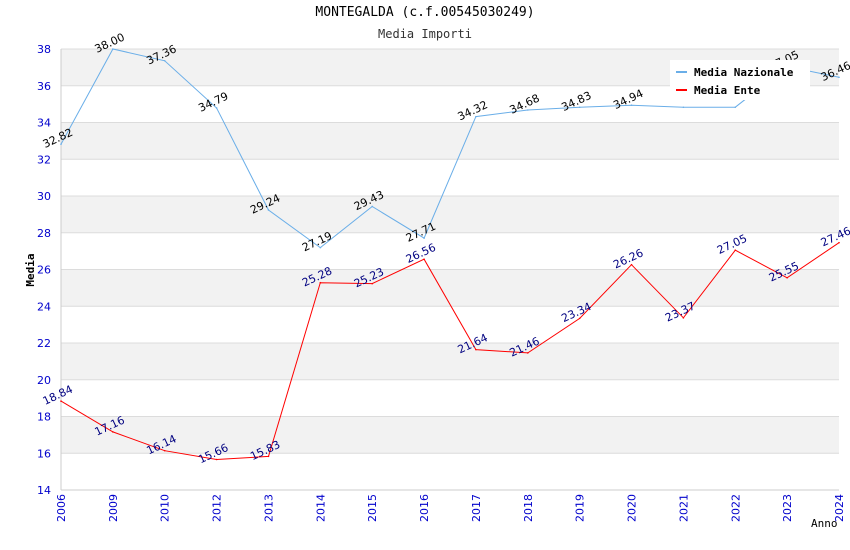  I want to click on x-tick-label: 2020, so click(632, 508).